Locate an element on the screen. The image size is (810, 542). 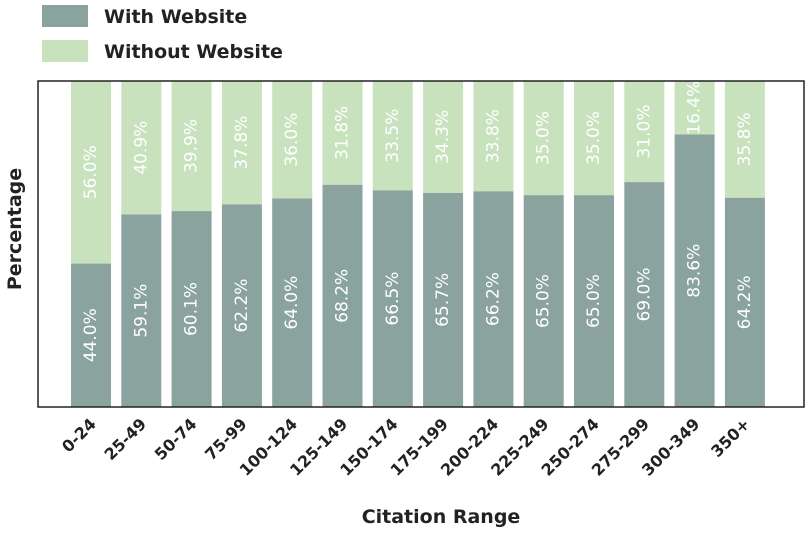
bar-label-without-website-9: 35.0% is located at coordinates (544, 138).